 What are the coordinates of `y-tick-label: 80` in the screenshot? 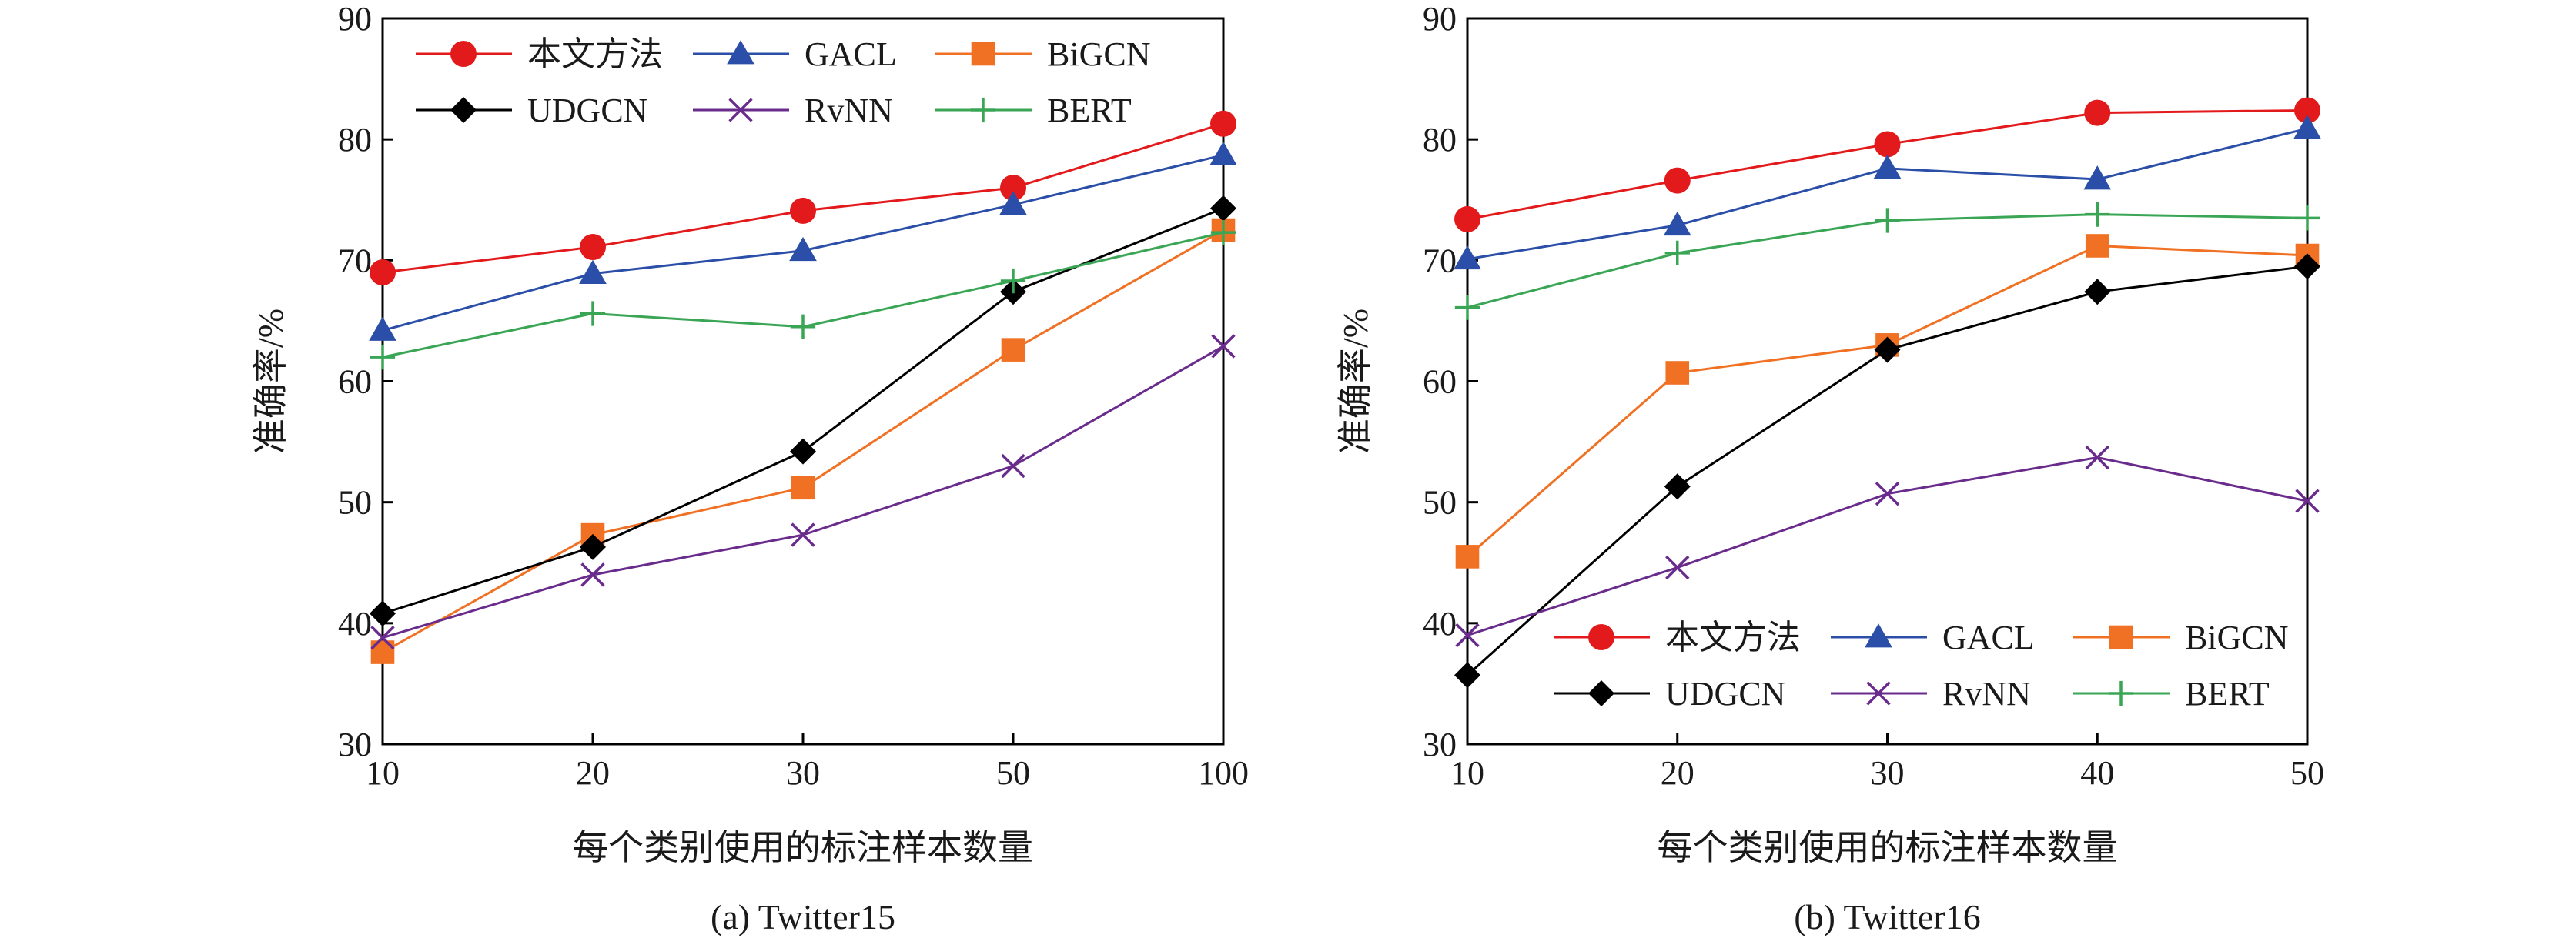 It's located at (355, 140).